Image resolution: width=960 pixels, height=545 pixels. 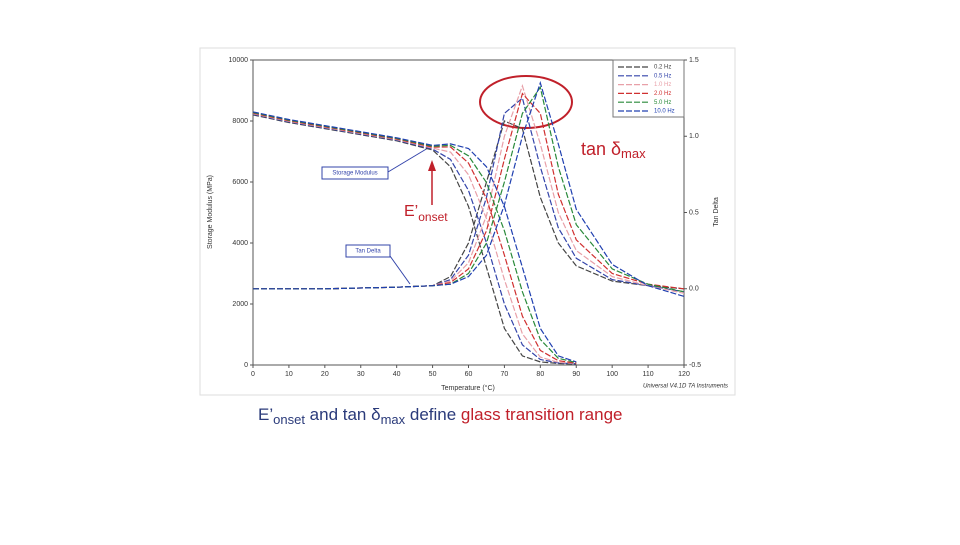 What do you see at coordinates (433, 374) in the screenshot?
I see `x-tick-label: 50` at bounding box center [433, 374].